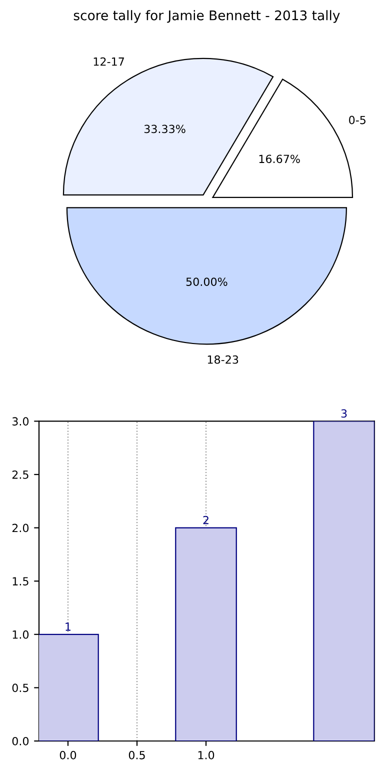  What do you see at coordinates (20, 421) in the screenshot?
I see `y-tick-label: 3.0` at bounding box center [20, 421].